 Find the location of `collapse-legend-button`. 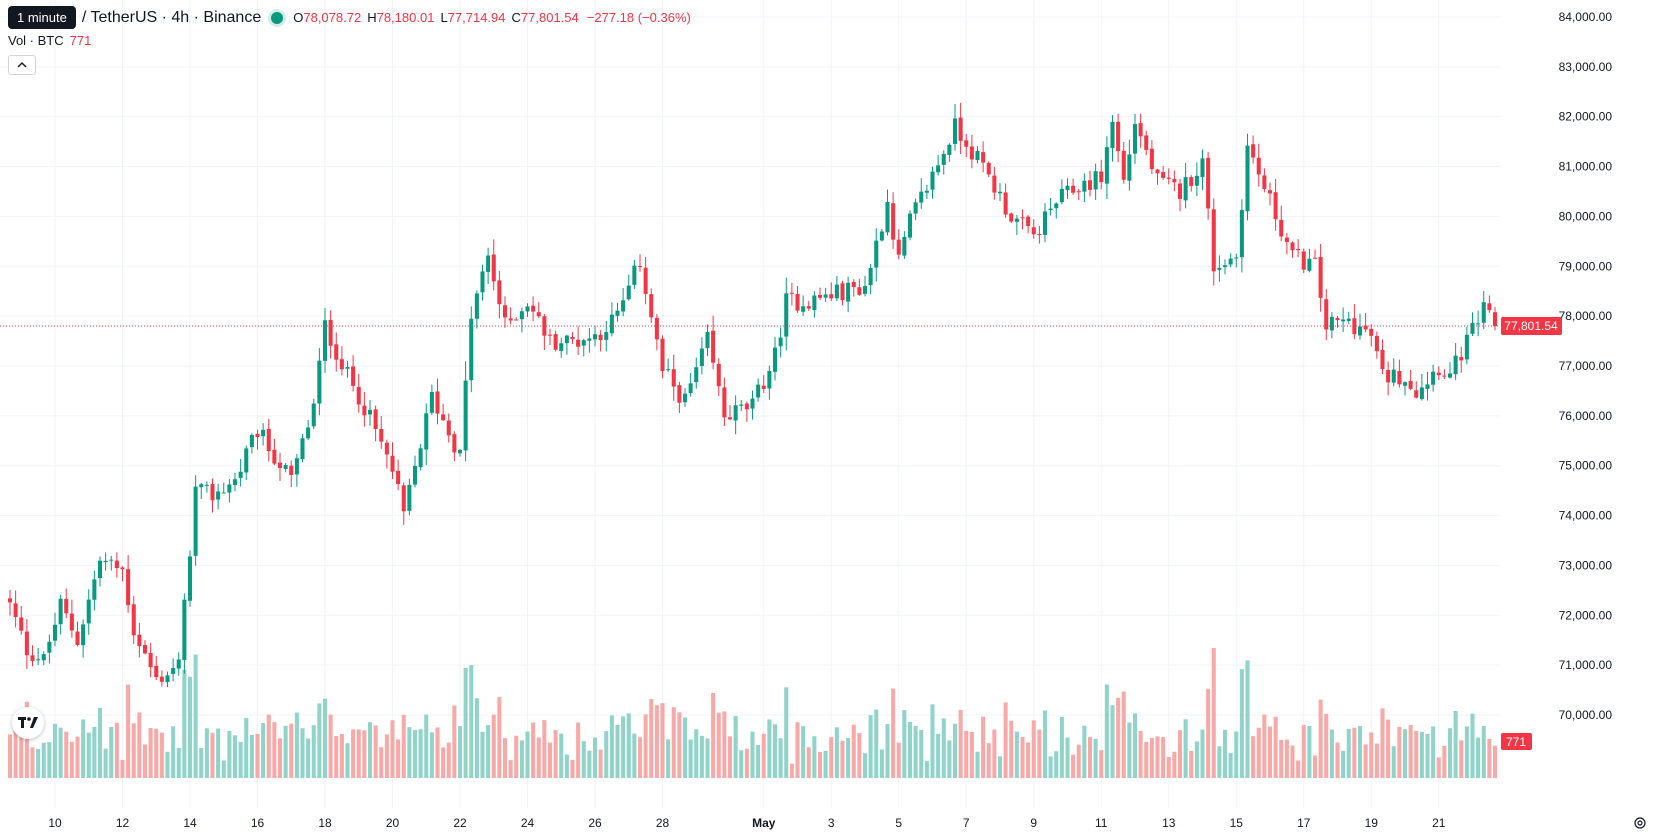

collapse-legend-button is located at coordinates (22, 65).